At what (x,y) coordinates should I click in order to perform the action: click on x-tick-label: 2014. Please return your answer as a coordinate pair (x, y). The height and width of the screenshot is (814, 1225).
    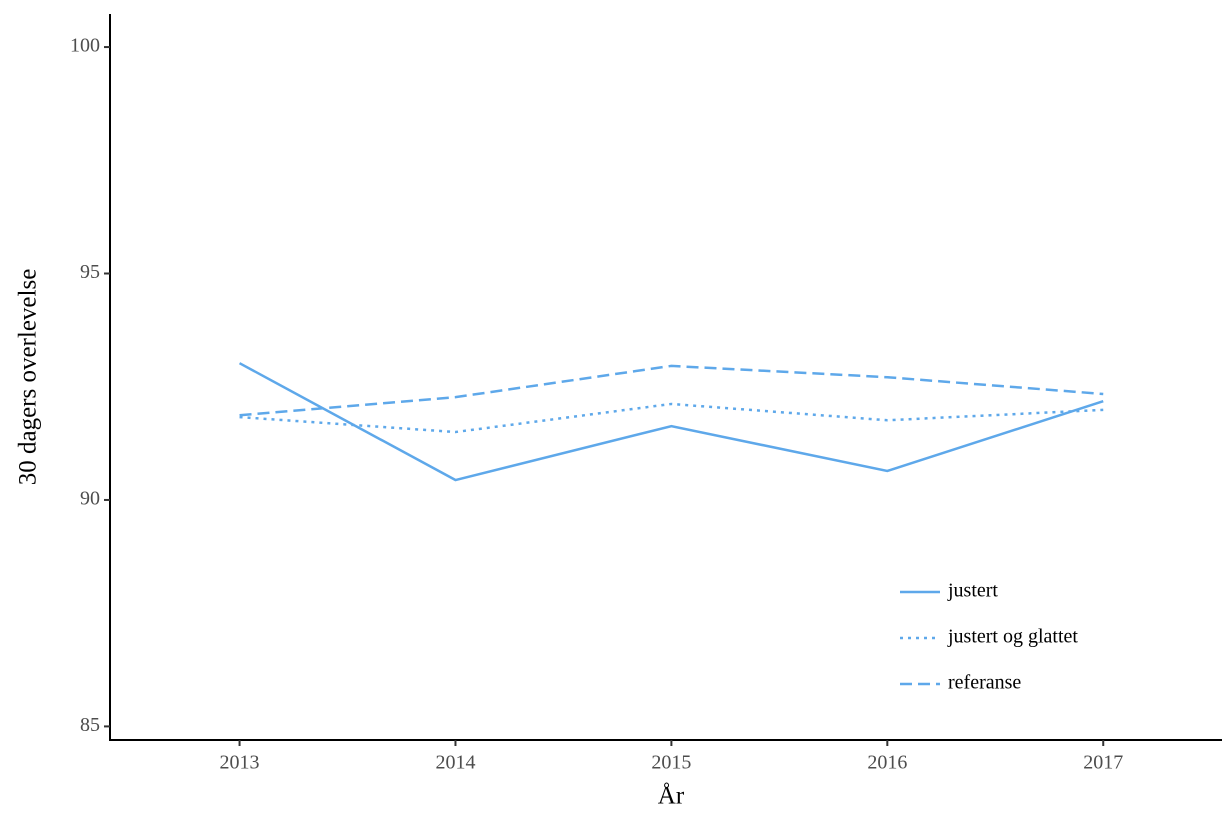
    Looking at the image, I should click on (455, 763).